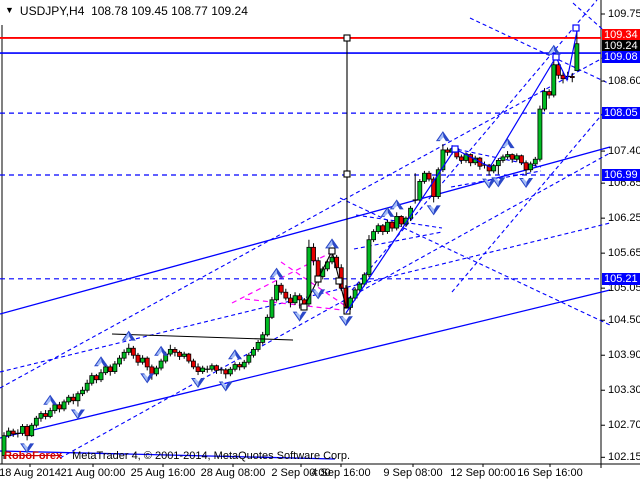 This screenshot has width=640, height=480. Describe the element at coordinates (413, 473) in the screenshot. I see `time-tick-label: 9 Sep 08:00` at that location.